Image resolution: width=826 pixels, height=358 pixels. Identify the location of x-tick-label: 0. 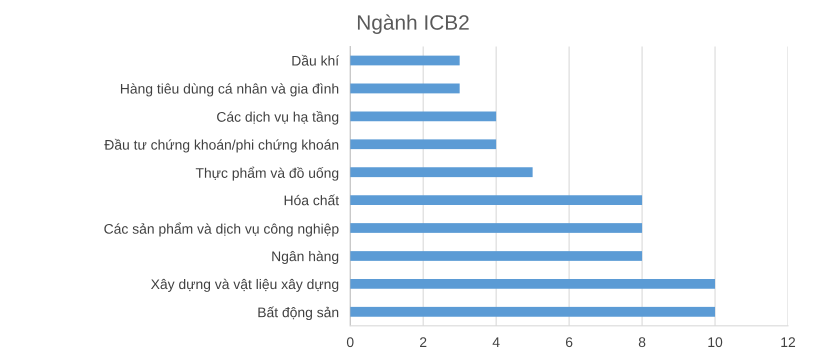
(350, 342).